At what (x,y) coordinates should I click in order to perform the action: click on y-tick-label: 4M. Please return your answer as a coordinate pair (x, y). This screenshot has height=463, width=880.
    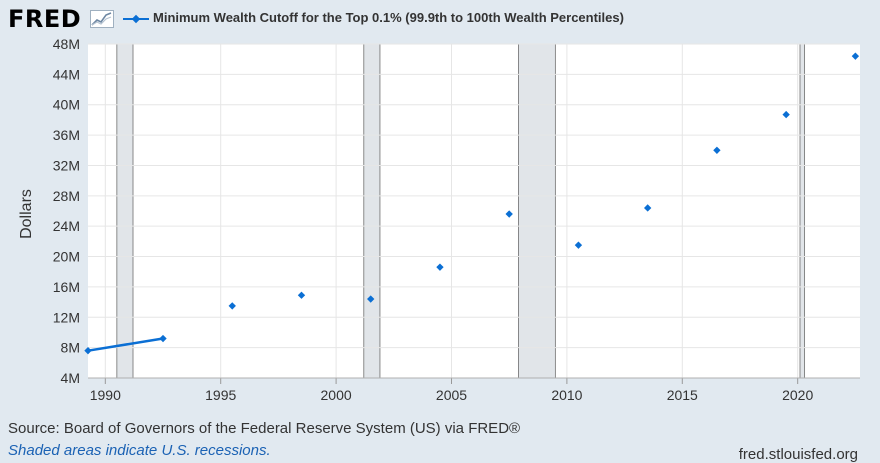
    Looking at the image, I should click on (70, 378).